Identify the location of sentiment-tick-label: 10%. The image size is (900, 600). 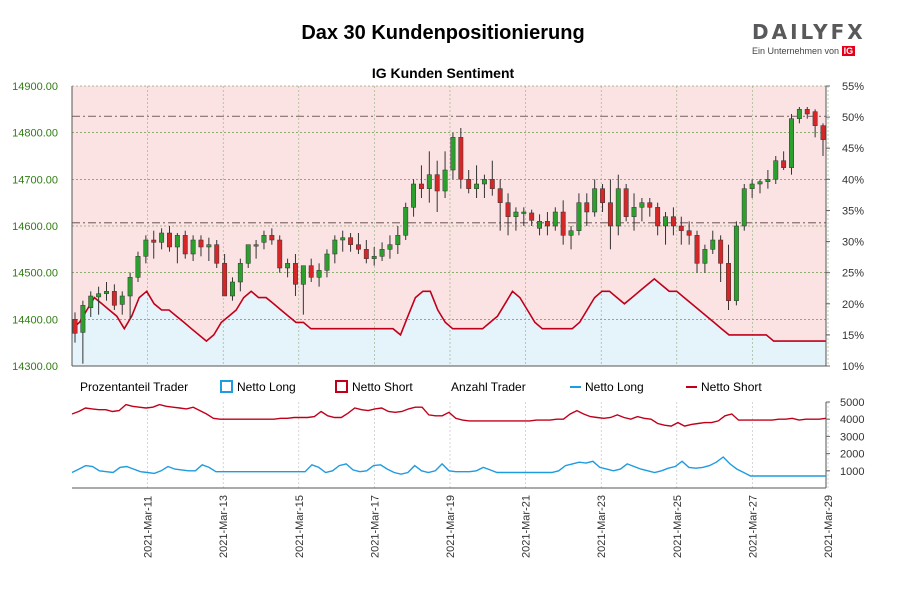
(853, 367).